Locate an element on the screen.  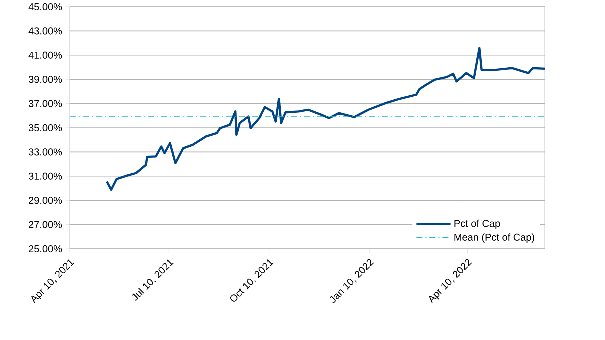
y-tick-label: 43.00% is located at coordinates (45, 31).